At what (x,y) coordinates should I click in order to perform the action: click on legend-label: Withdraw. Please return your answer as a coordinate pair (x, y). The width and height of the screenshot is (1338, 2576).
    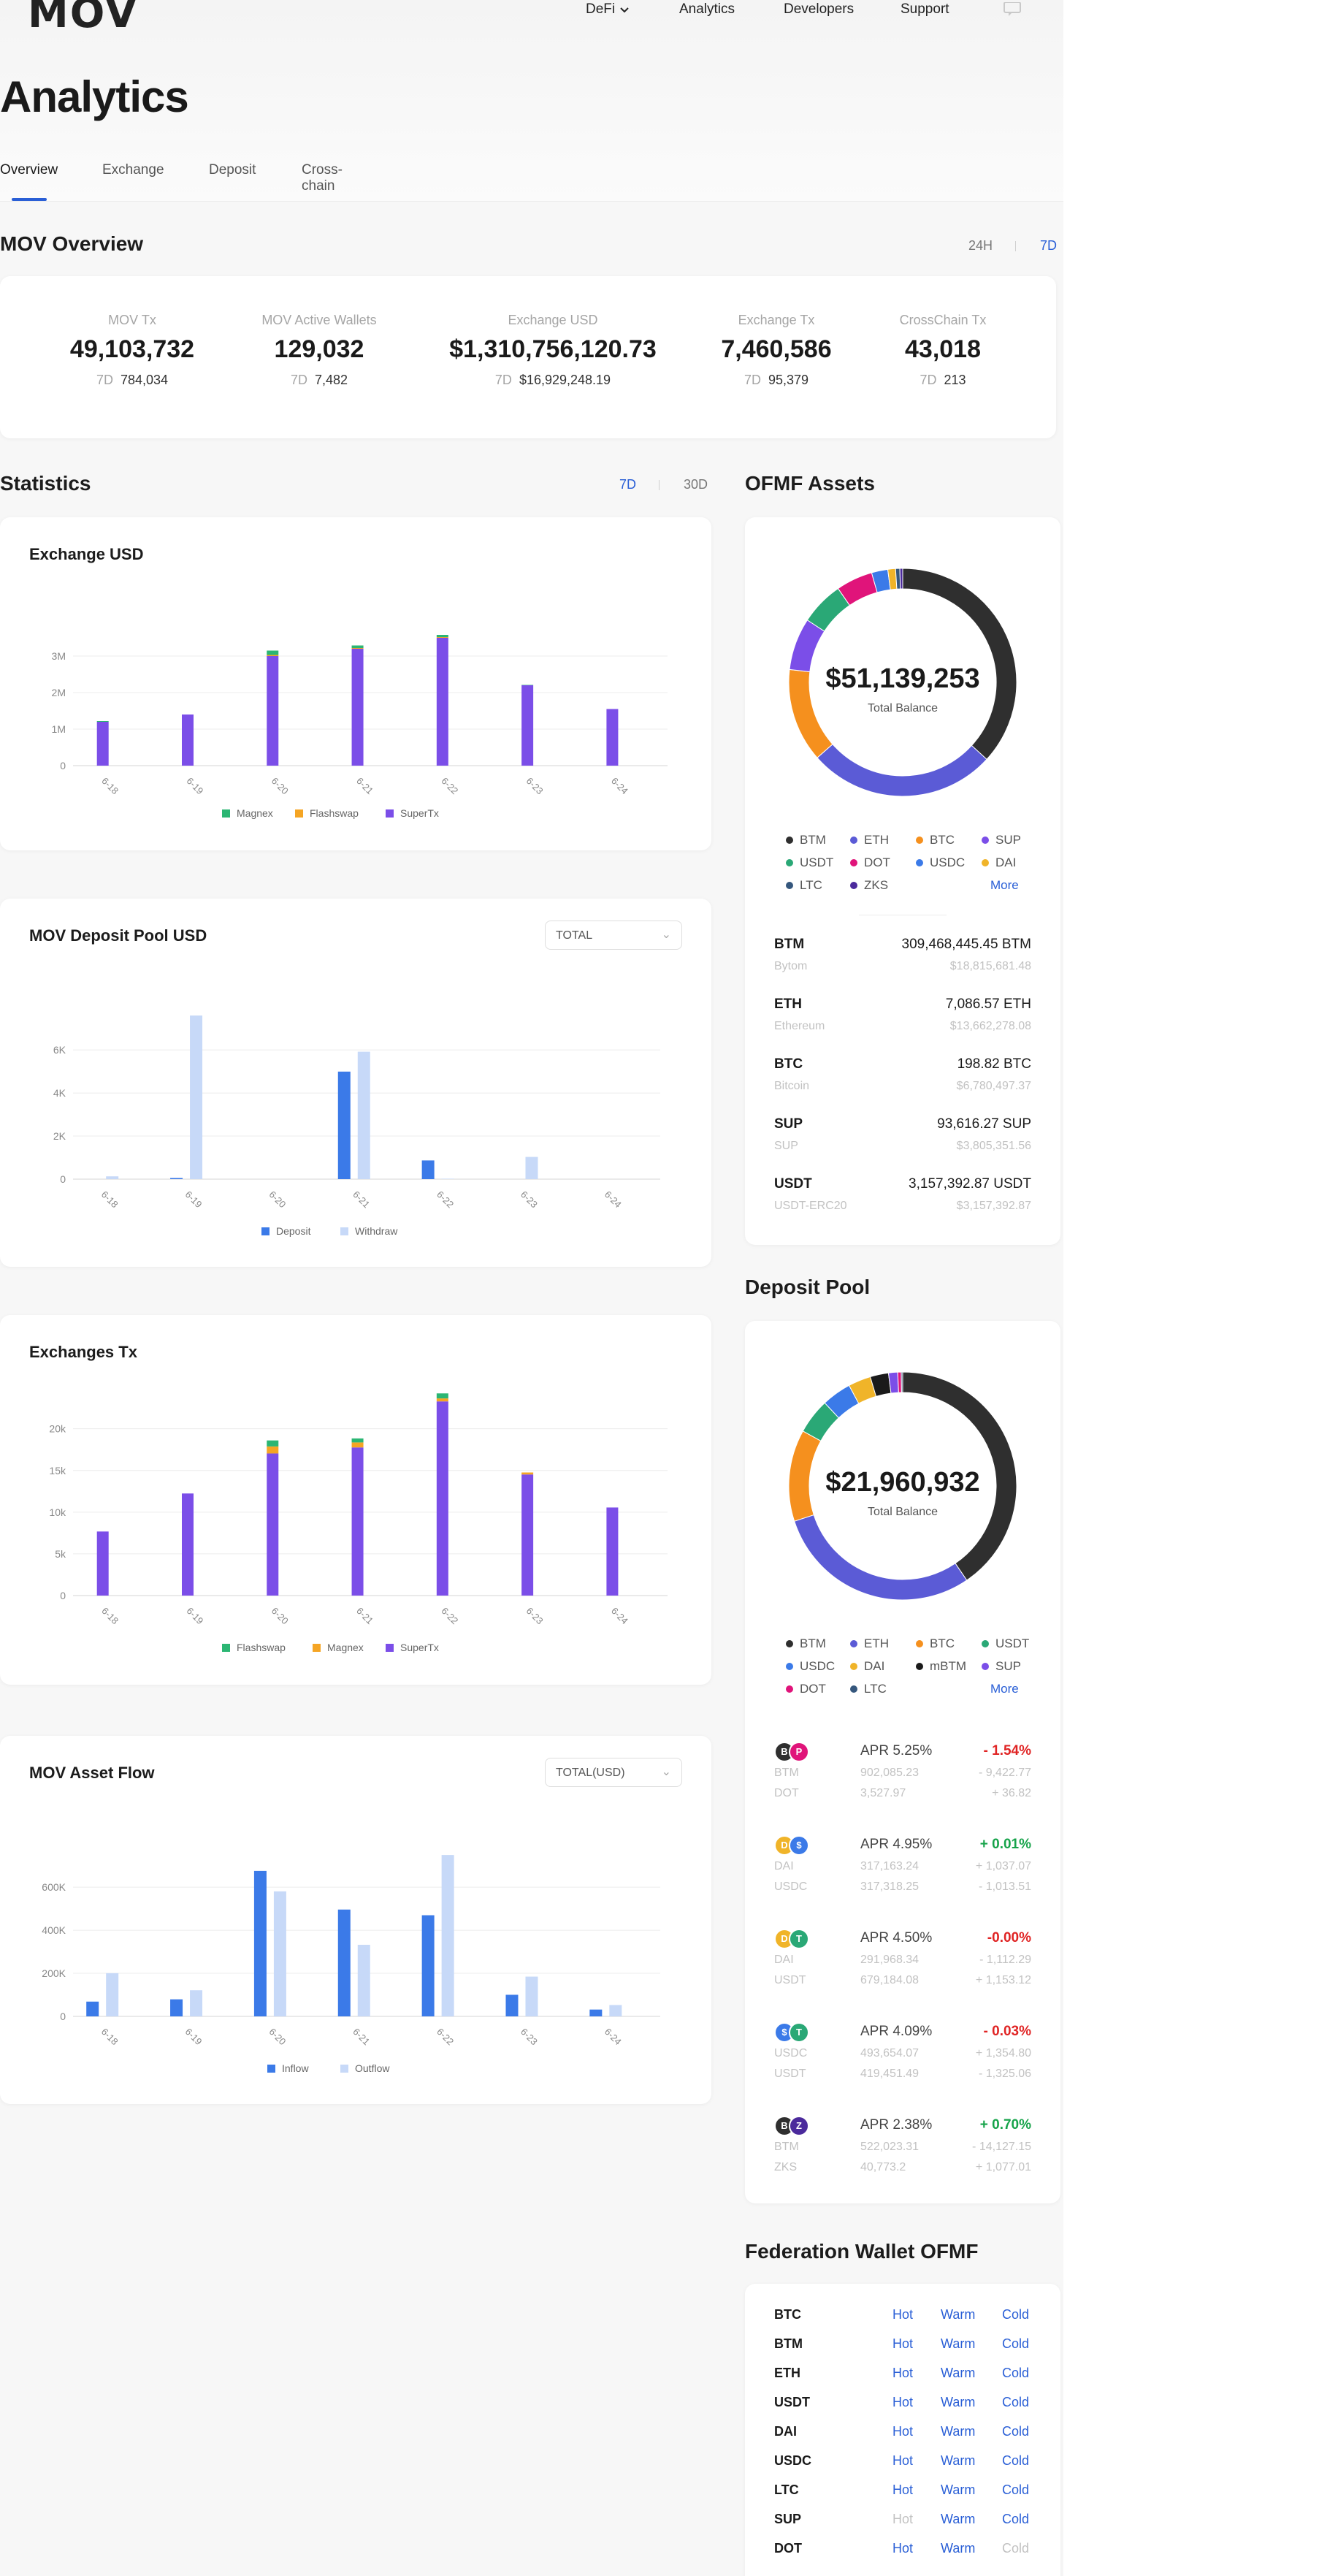
    Looking at the image, I should click on (377, 1231).